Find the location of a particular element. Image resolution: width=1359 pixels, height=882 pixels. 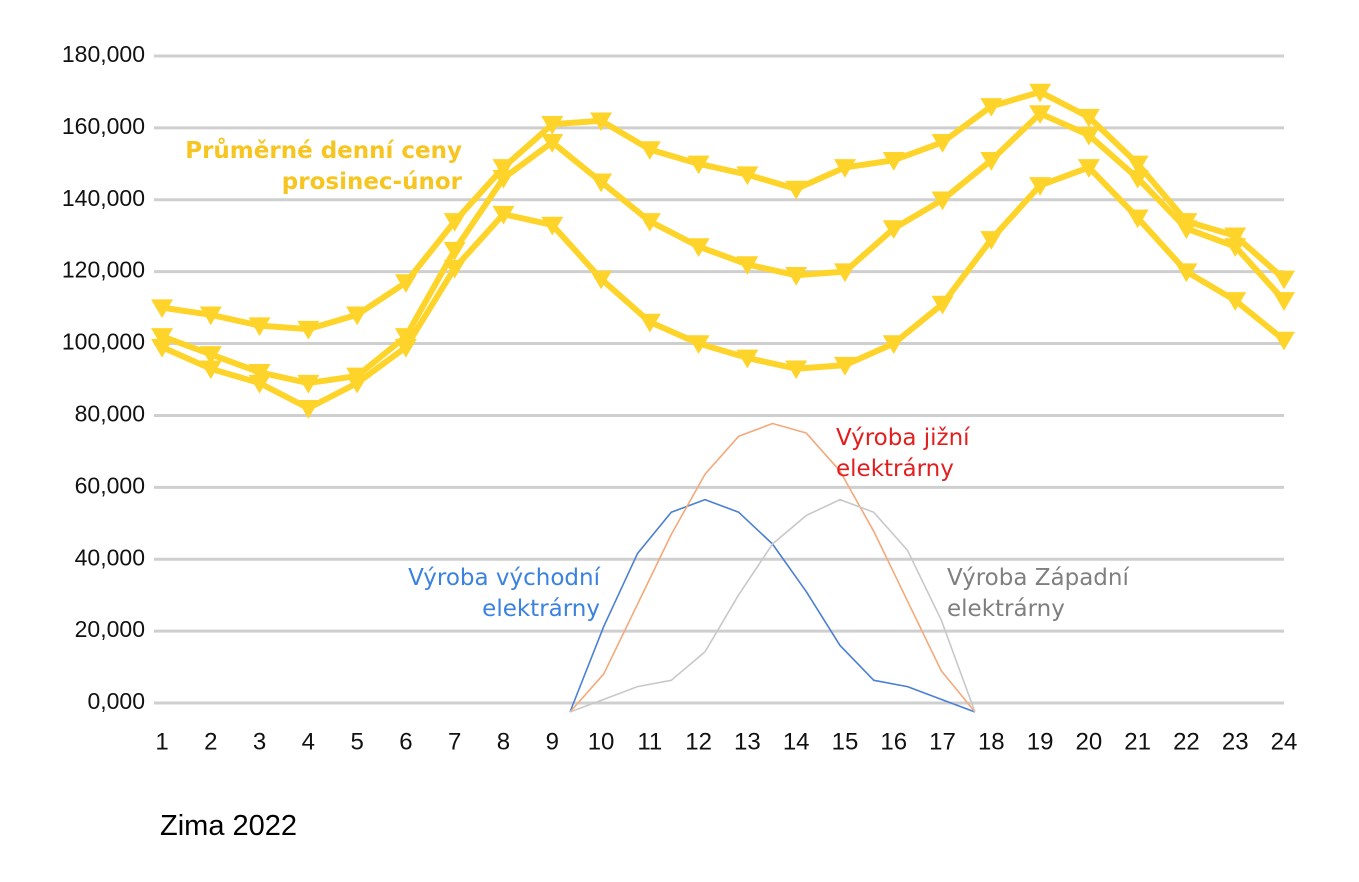

x-tick-label: 19 is located at coordinates (1040, 741).